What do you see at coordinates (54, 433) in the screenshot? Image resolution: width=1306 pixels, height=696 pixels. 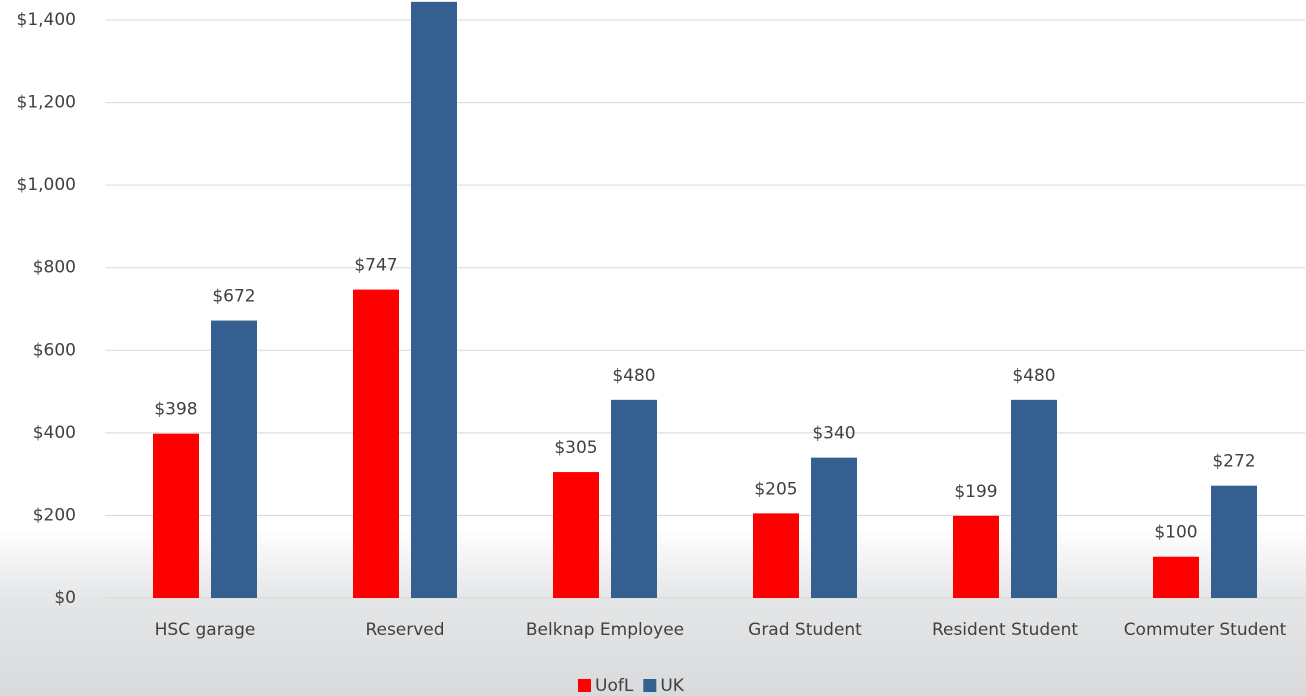 I see `y-tick-label: $400` at bounding box center [54, 433].